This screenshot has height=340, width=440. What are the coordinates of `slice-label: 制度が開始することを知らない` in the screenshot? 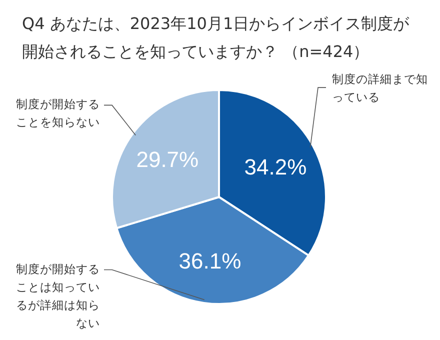 It's located at (57, 114).